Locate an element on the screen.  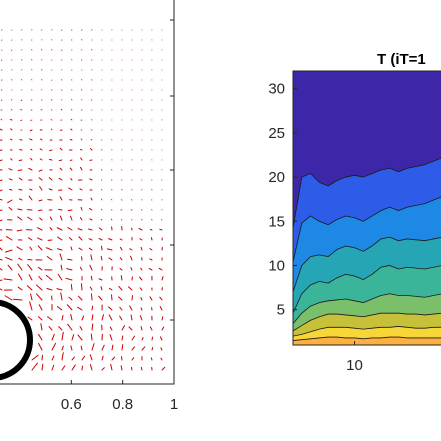
contour-y-tick-label: 15 is located at coordinates (276, 221).